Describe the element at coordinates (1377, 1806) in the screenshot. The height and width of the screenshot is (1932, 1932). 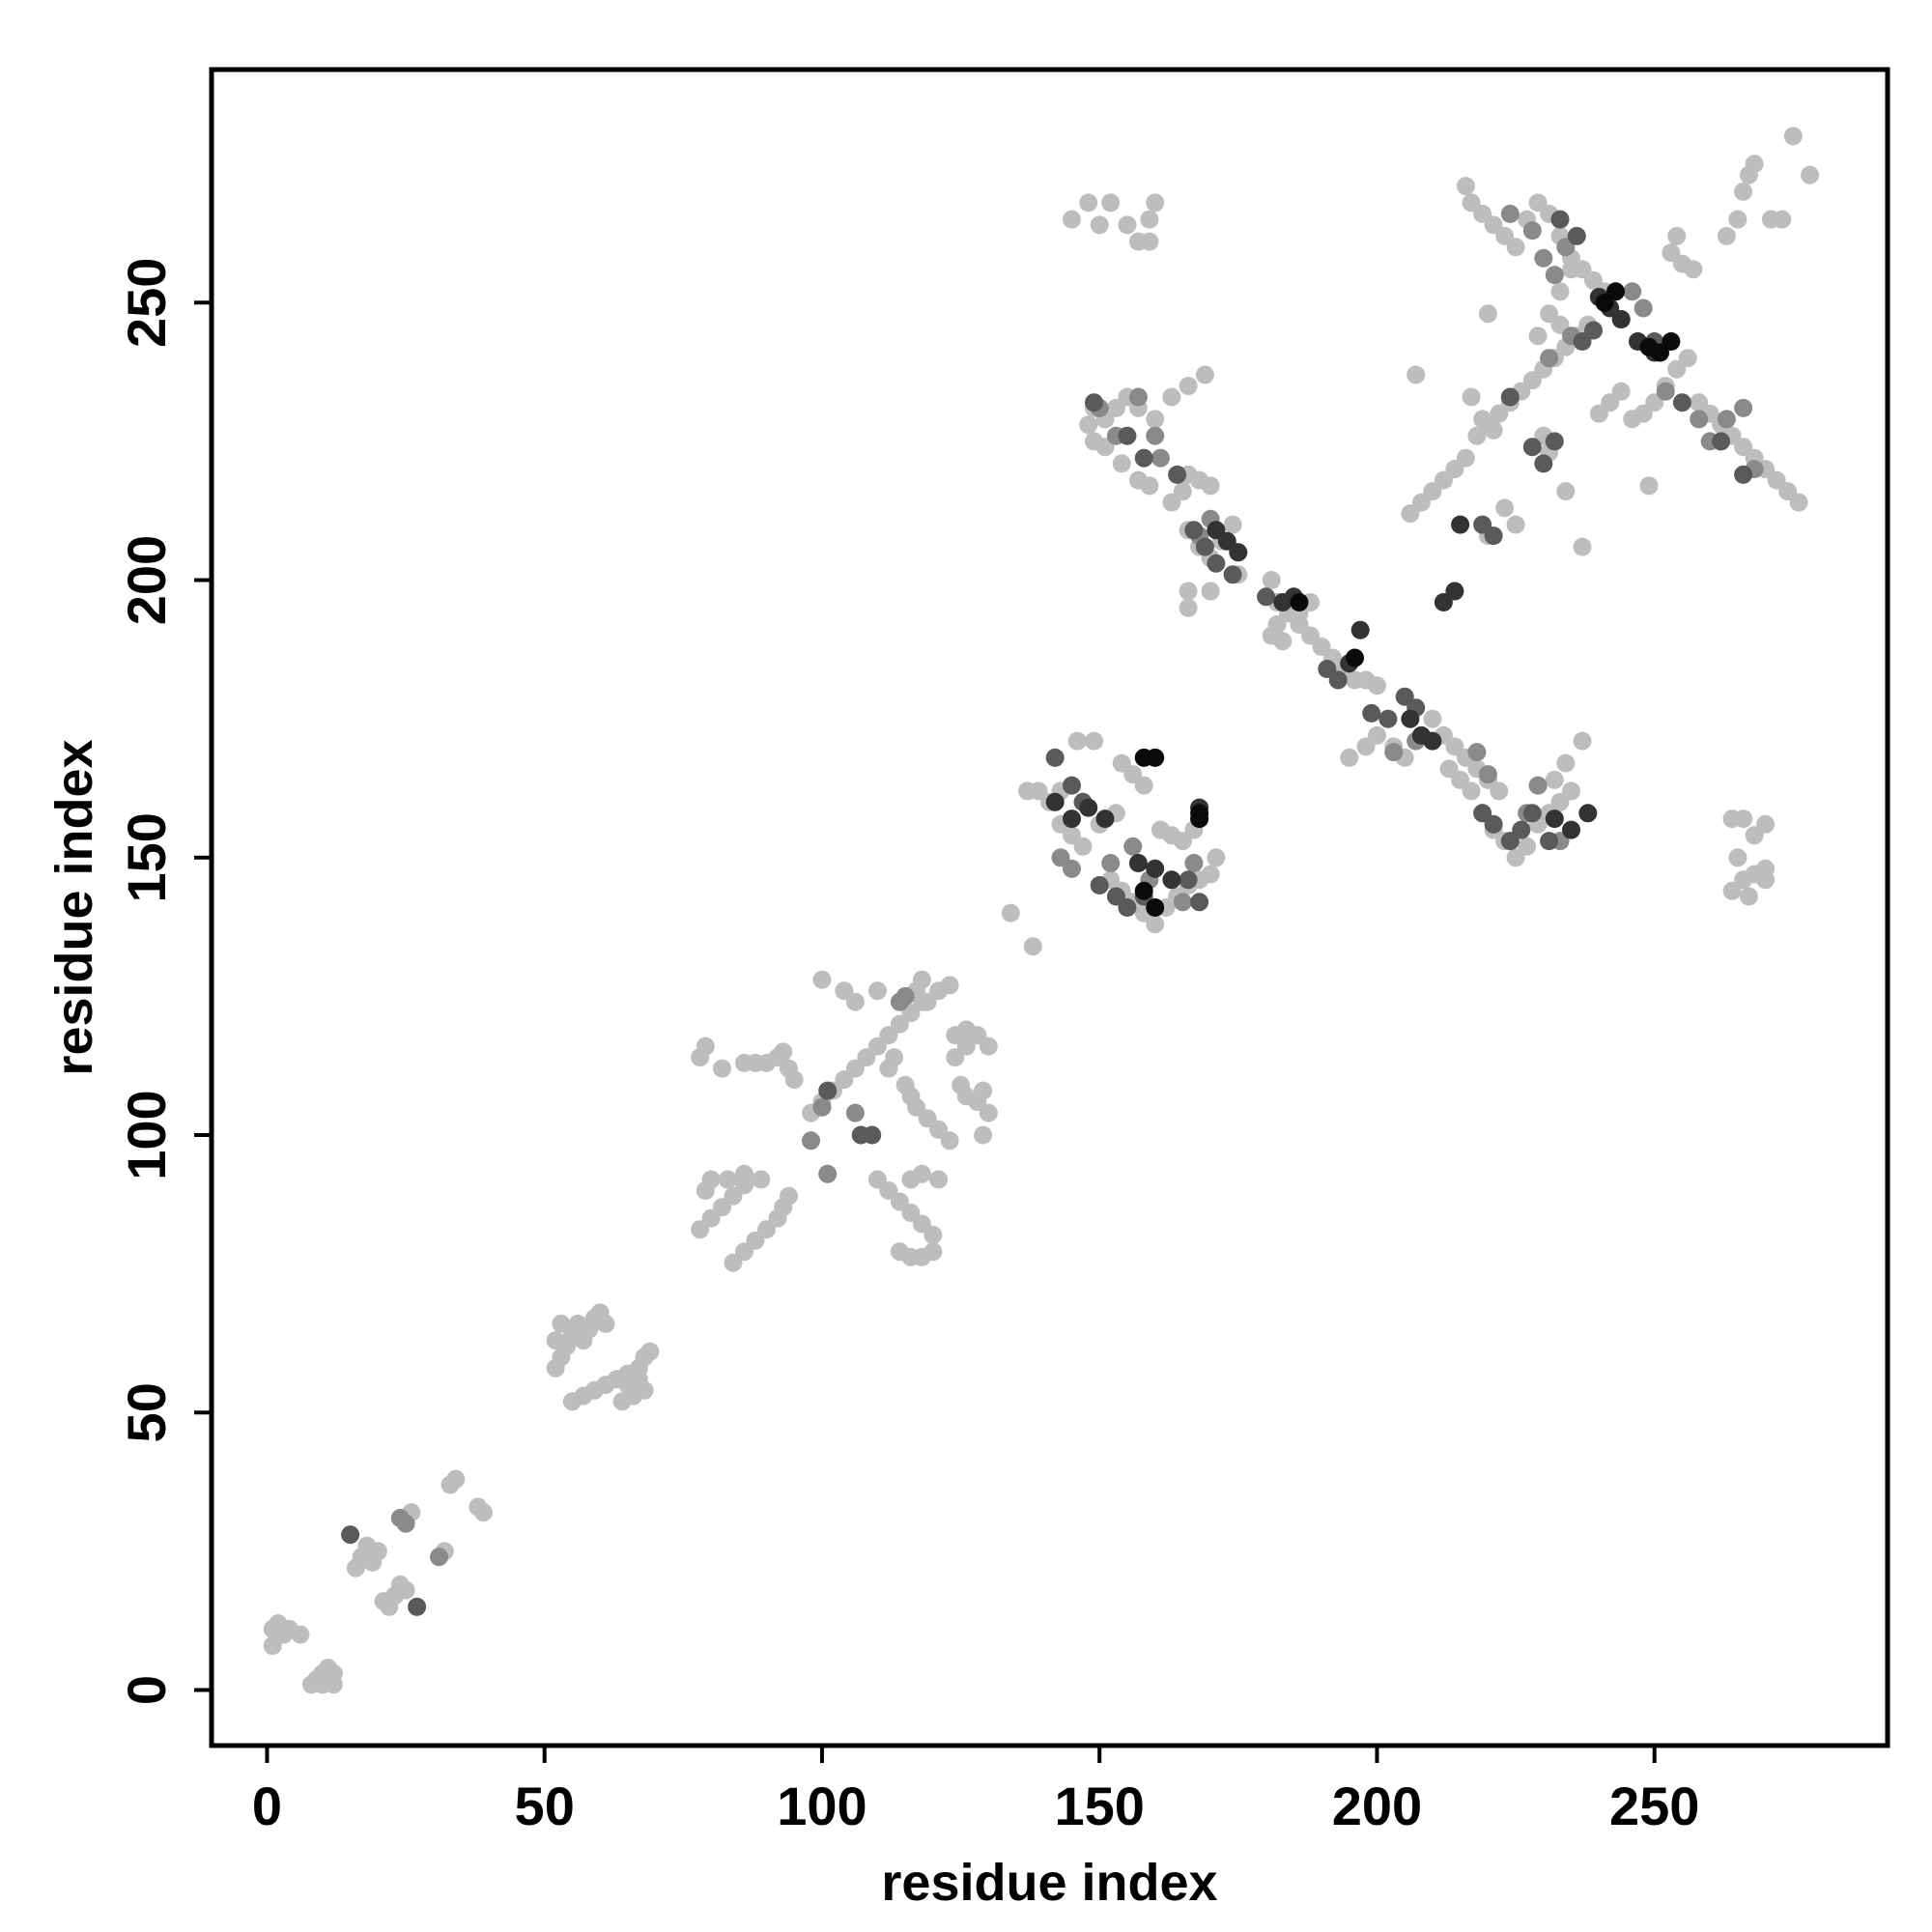
I see `x-tick-label: 200` at that location.